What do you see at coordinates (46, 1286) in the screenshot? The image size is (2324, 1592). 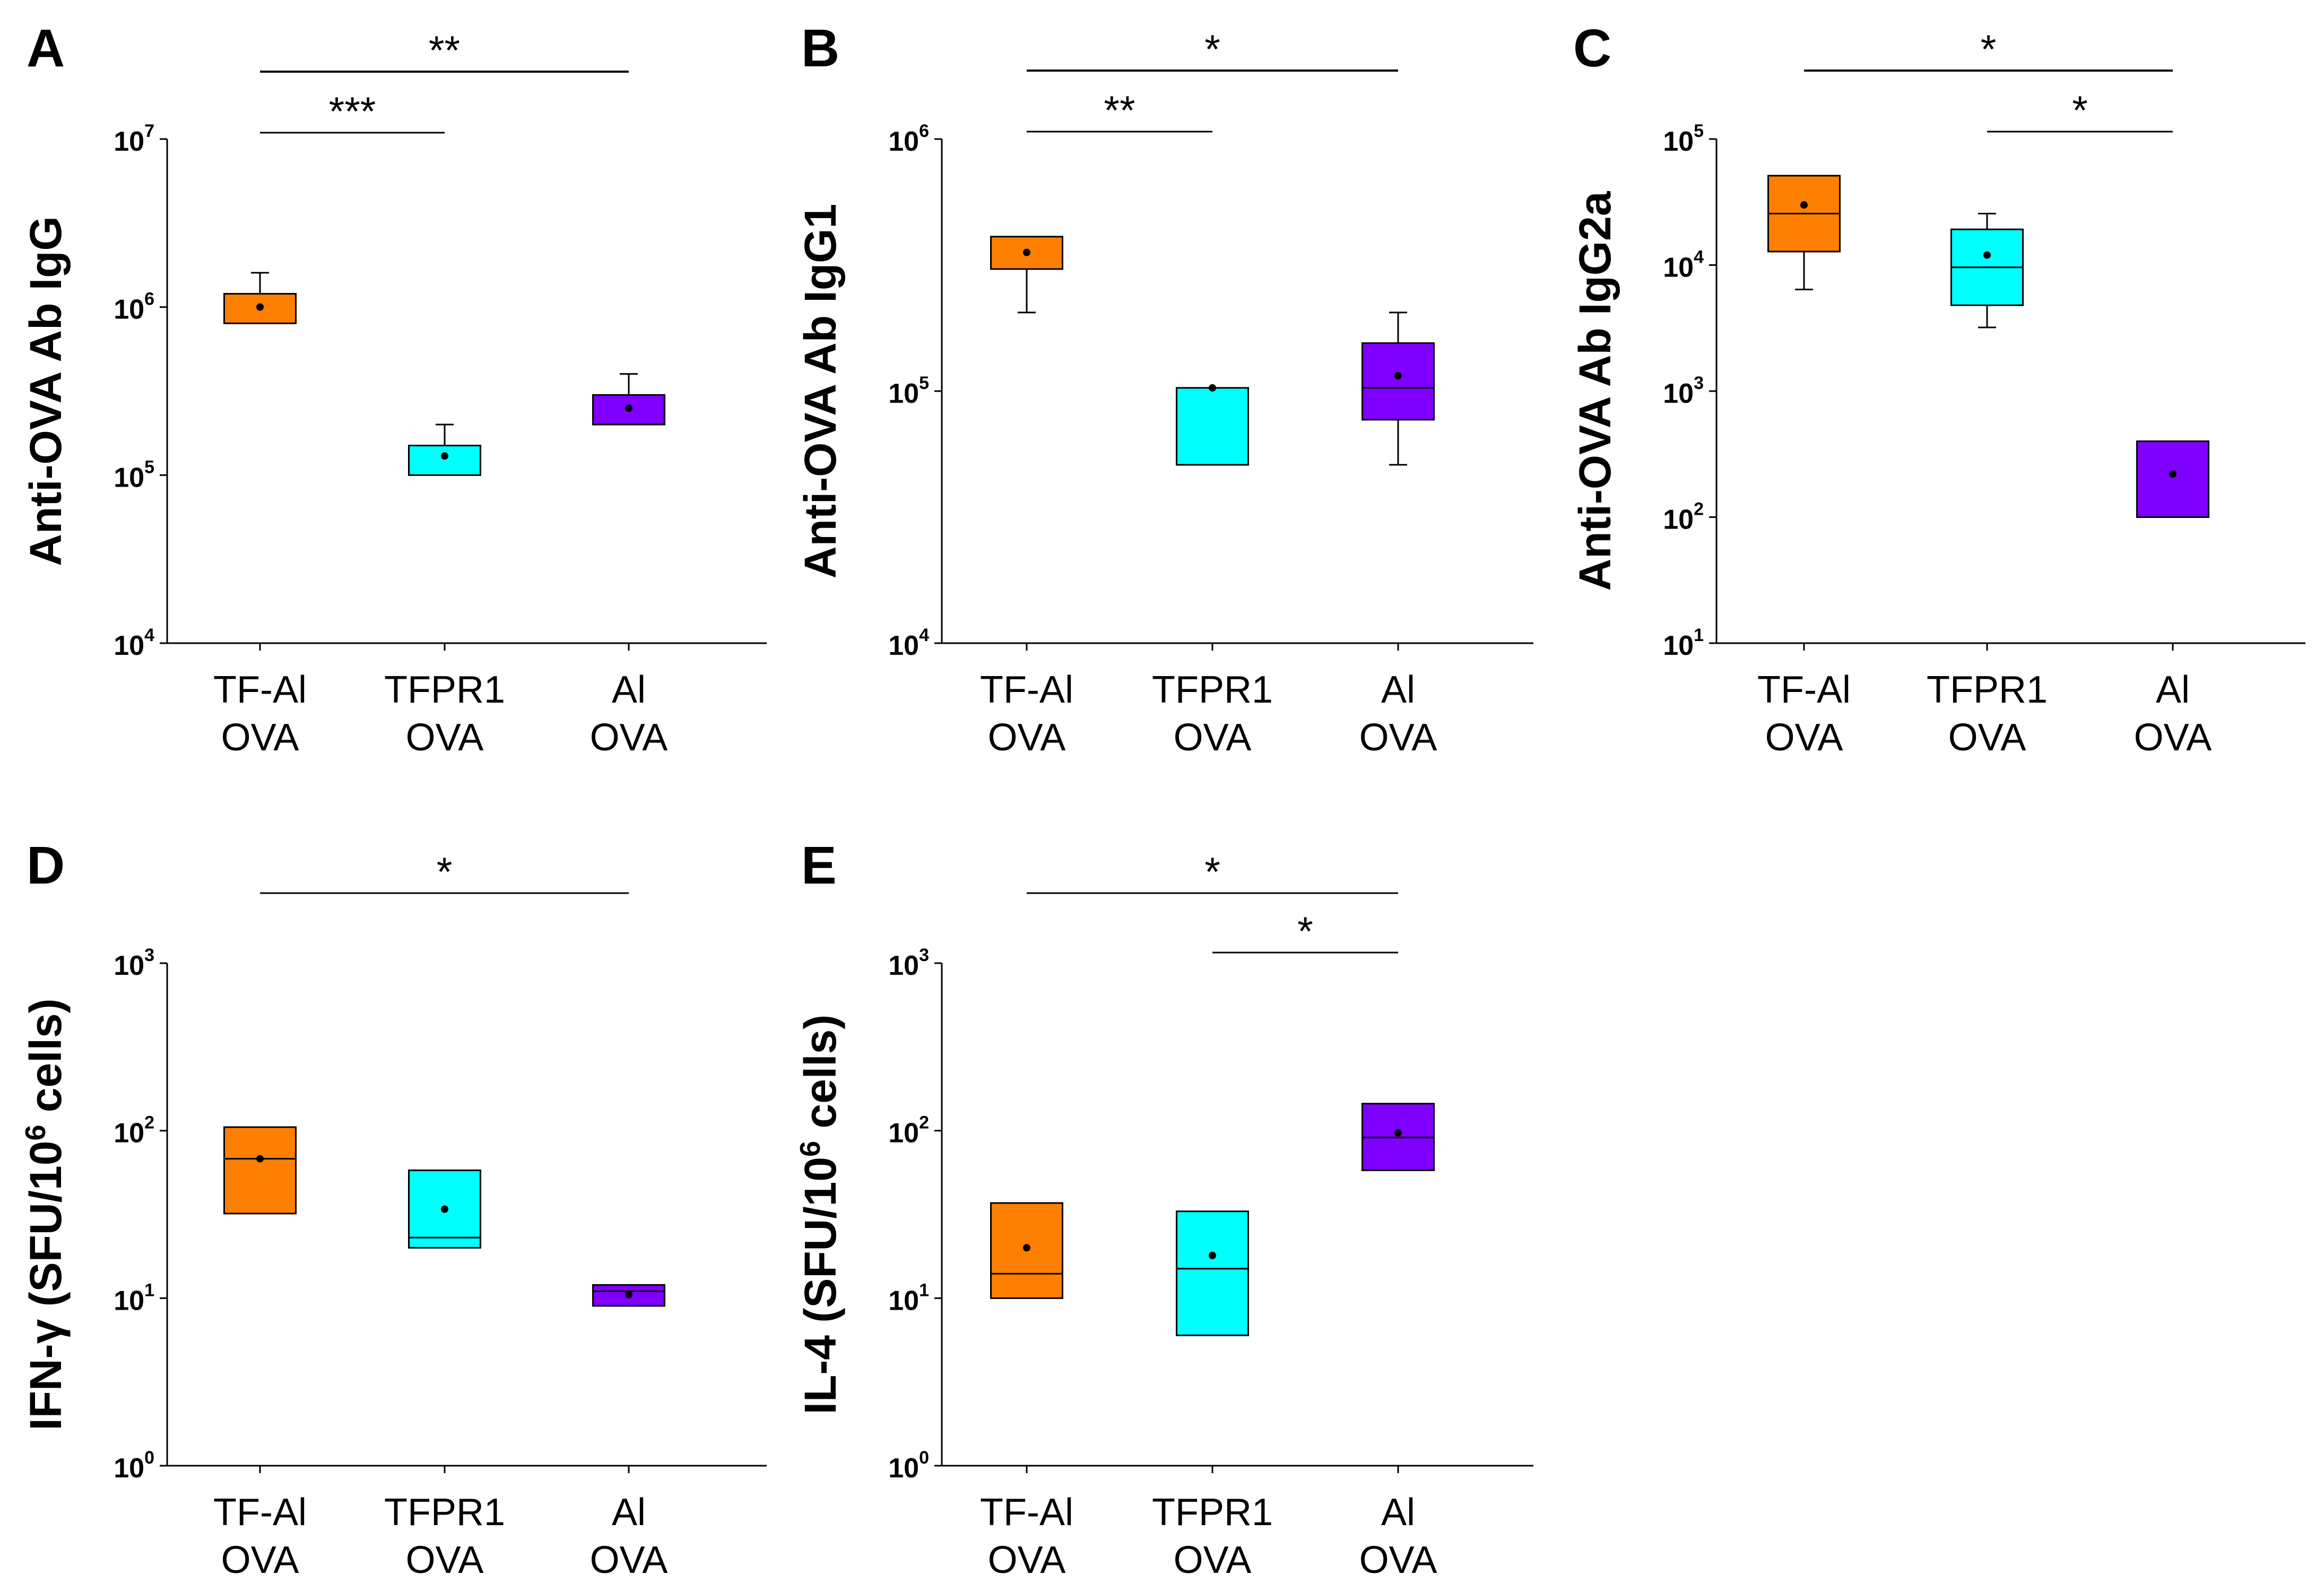 I see `y-axis-label-main: IFN-γ (SFU/10` at bounding box center [46, 1286].